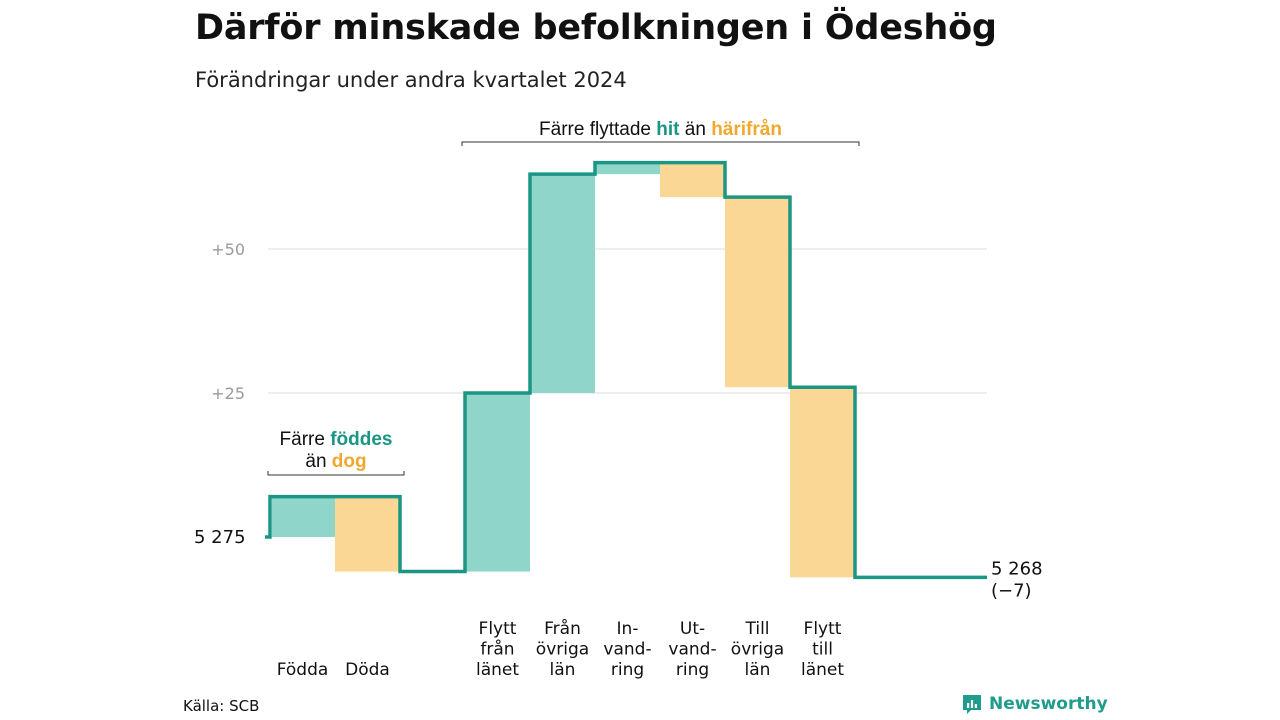 This screenshot has width=1280, height=720. What do you see at coordinates (627, 168) in the screenshot?
I see `bar-invandring` at bounding box center [627, 168].